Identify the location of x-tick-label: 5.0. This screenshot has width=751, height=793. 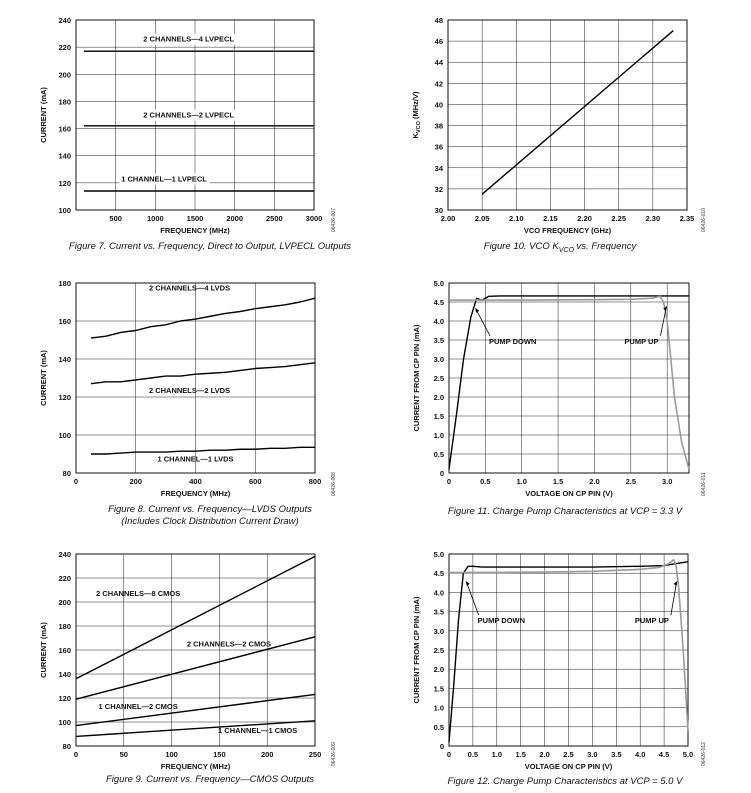
(688, 754).